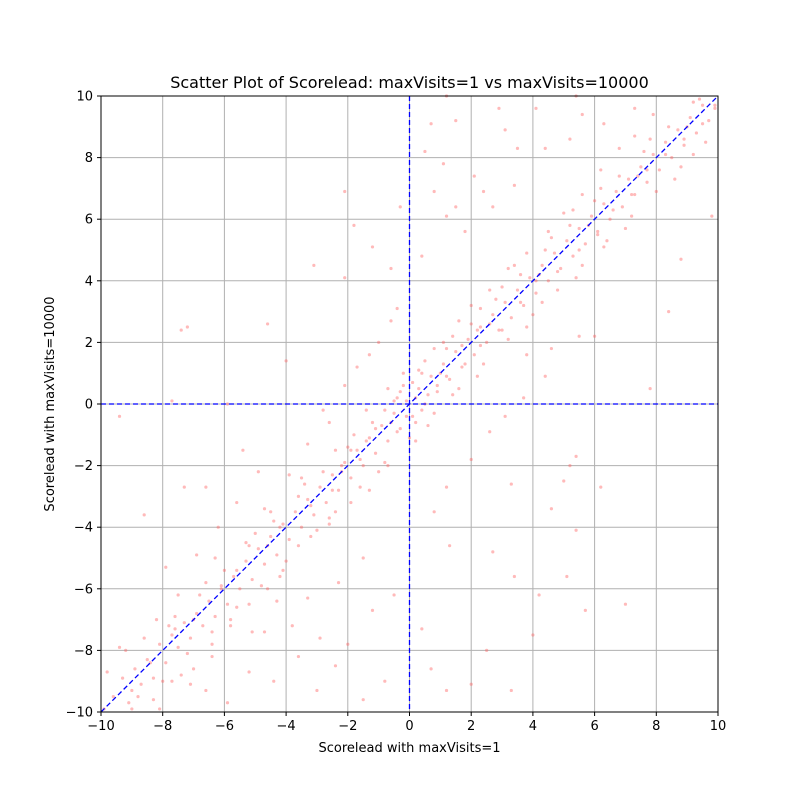  Describe the element at coordinates (100, 726) in the screenshot. I see `x-tick-label: −10` at that location.